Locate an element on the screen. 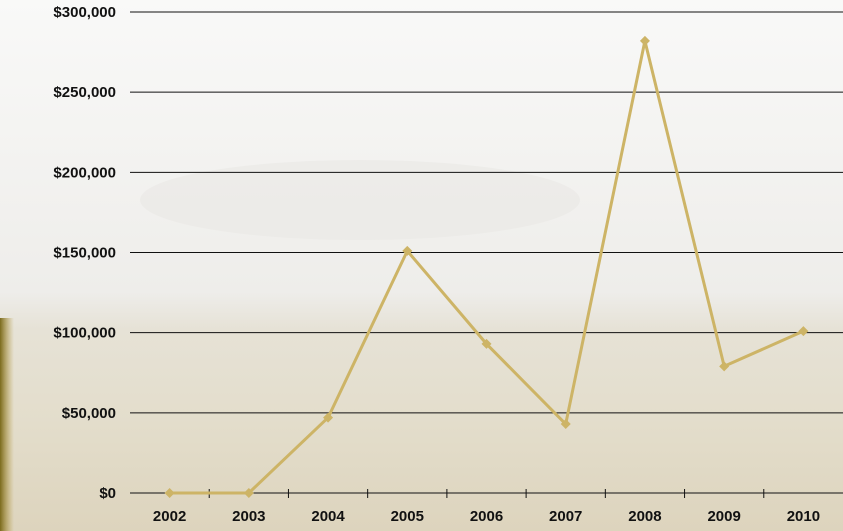  x-tick-label: 2002 is located at coordinates (169, 516).